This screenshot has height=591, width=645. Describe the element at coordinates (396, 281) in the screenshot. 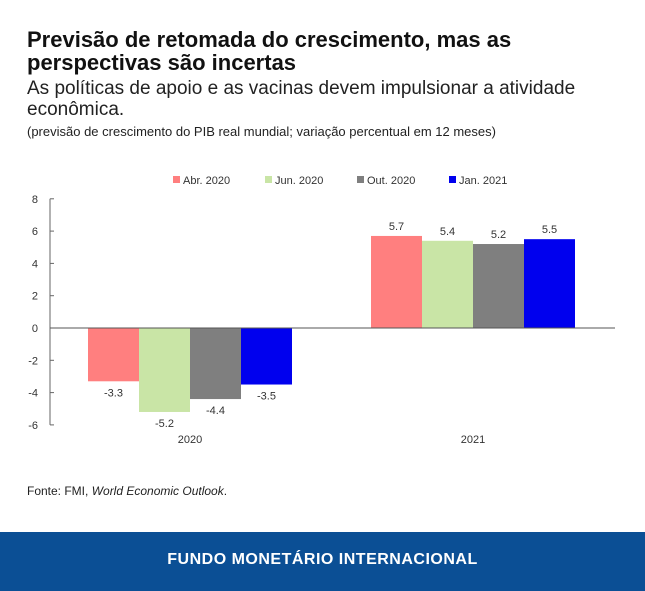

I see `bar-abr-2020-2021` at that location.